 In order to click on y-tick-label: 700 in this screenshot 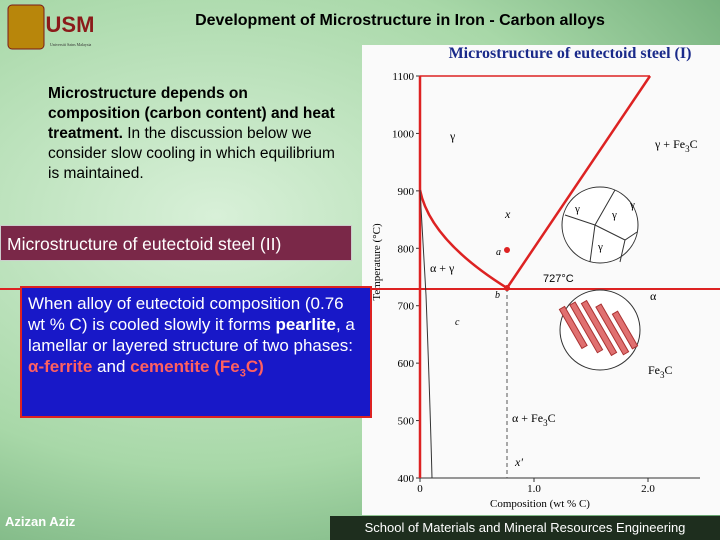, I will do `click(406, 307)`.